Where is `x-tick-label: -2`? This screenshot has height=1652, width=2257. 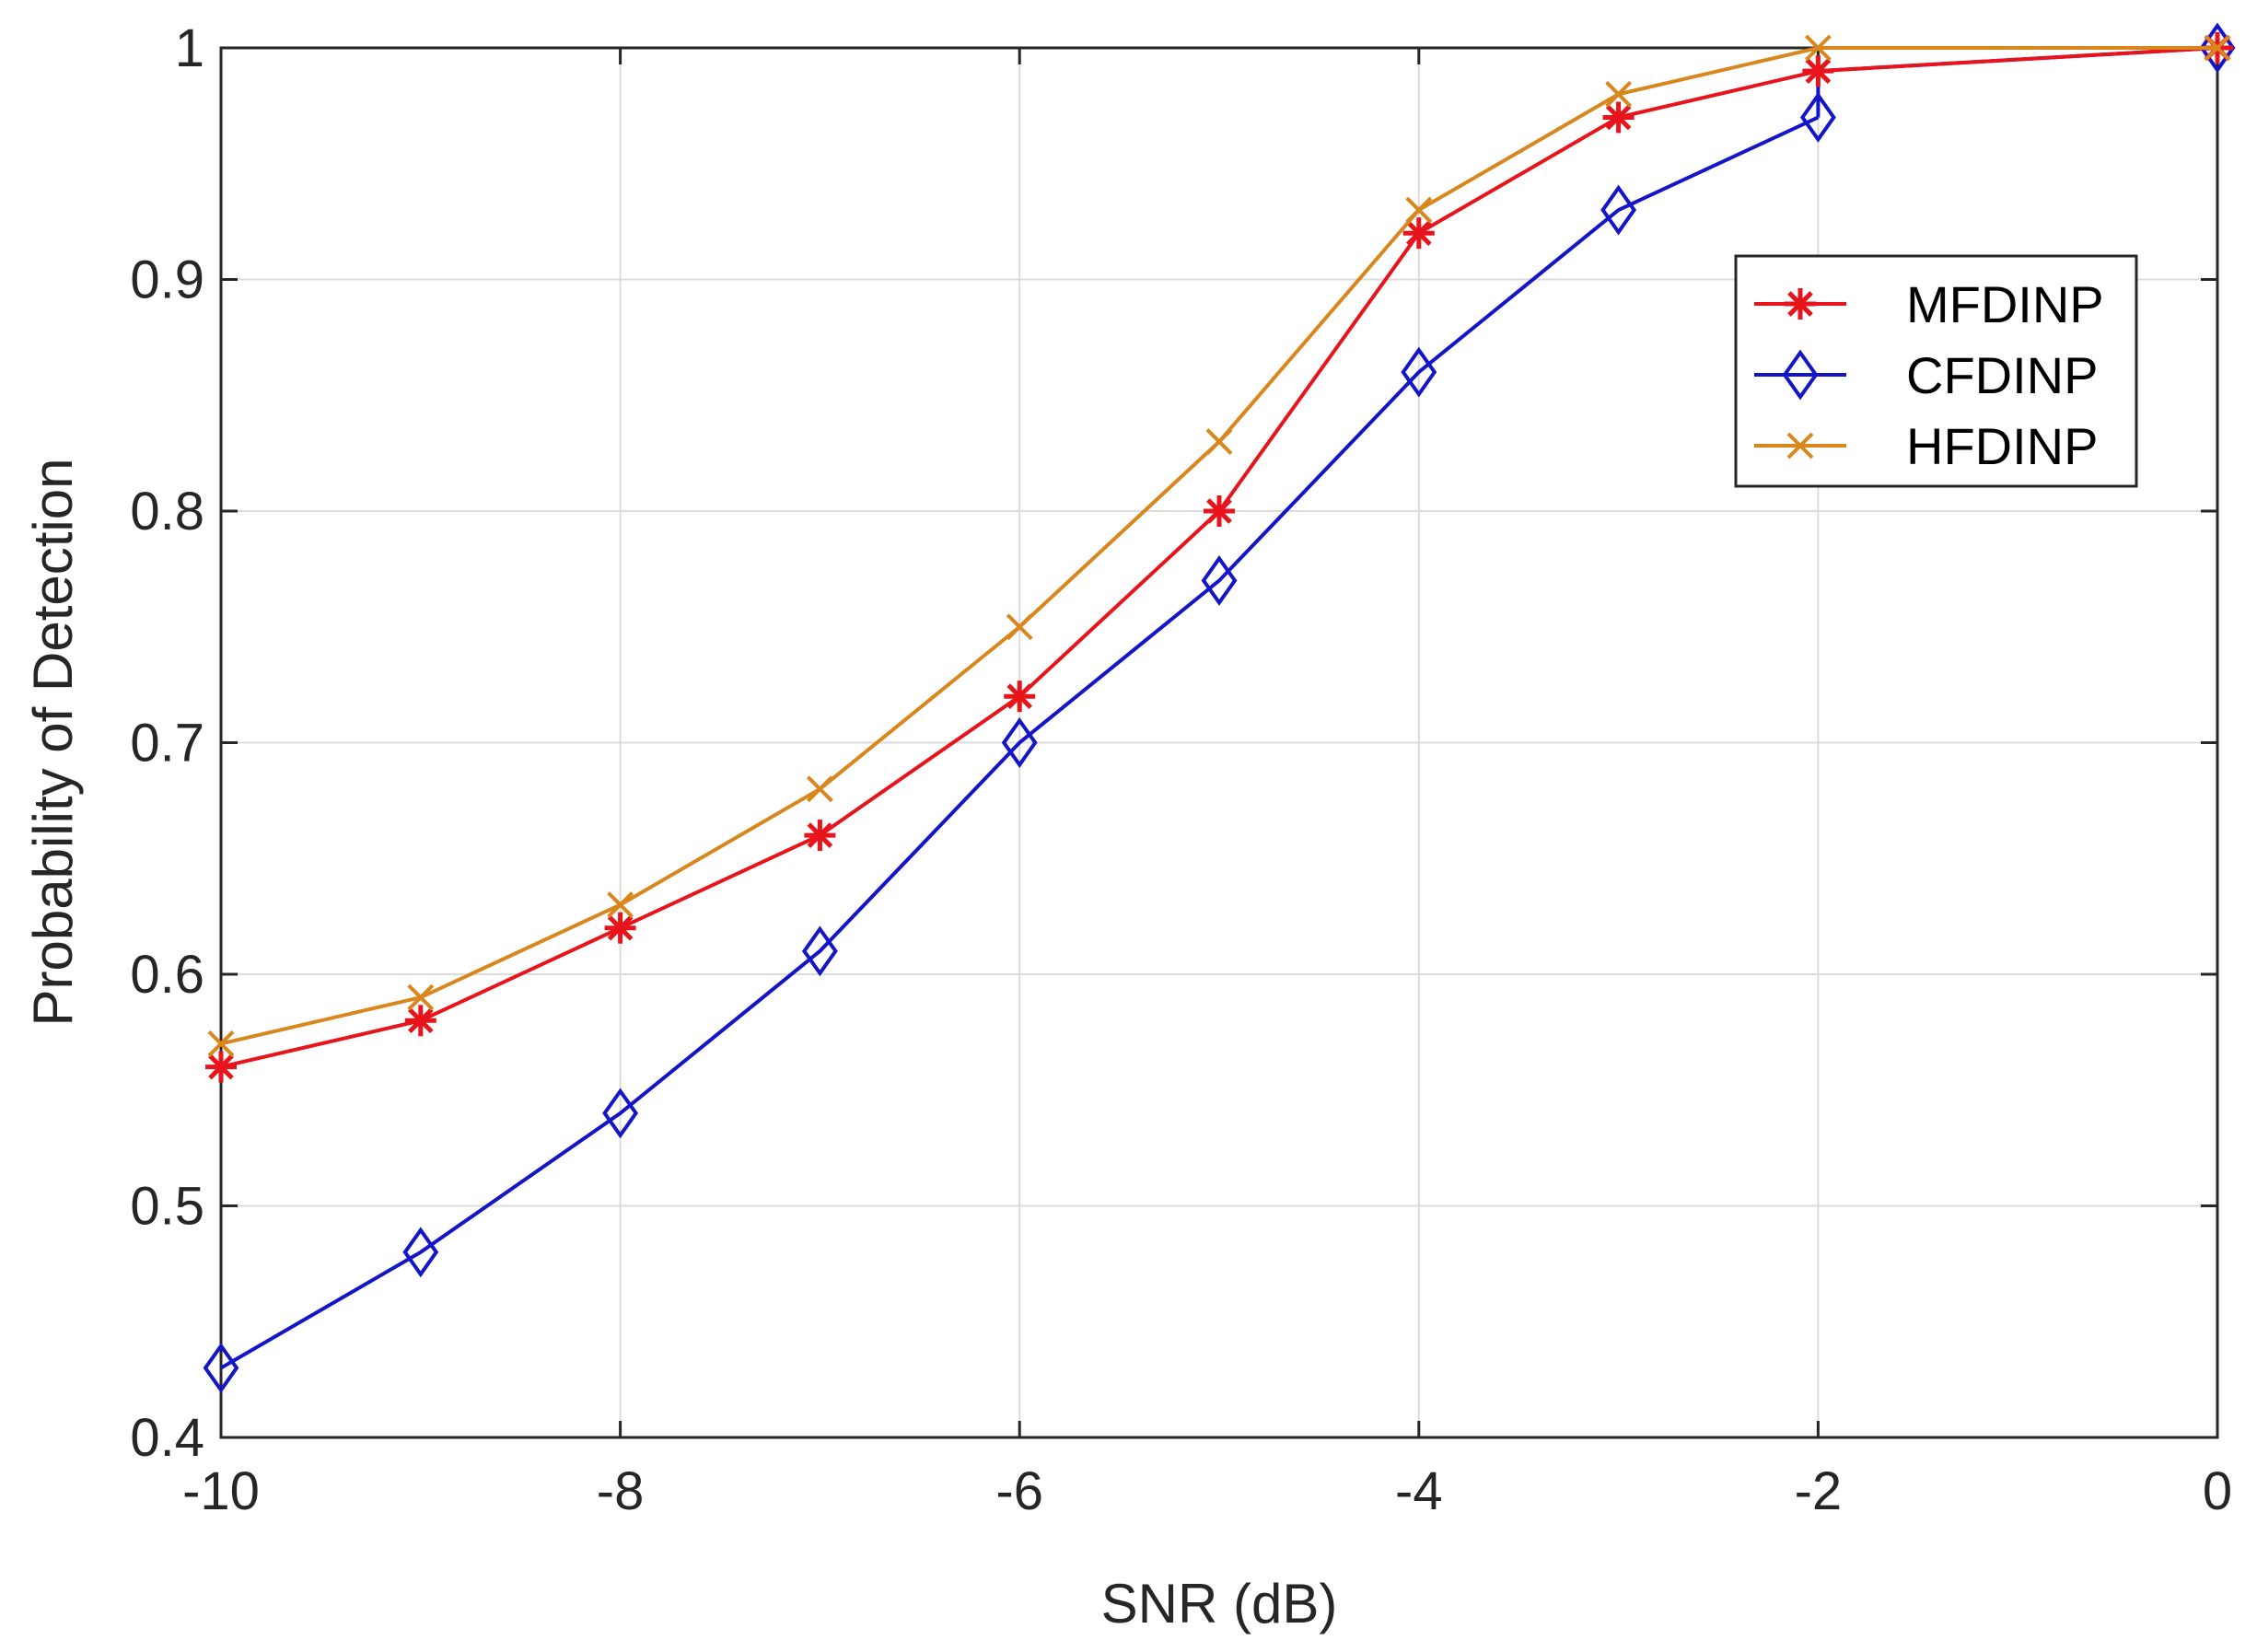
x-tick-label: -2 is located at coordinates (1819, 1491).